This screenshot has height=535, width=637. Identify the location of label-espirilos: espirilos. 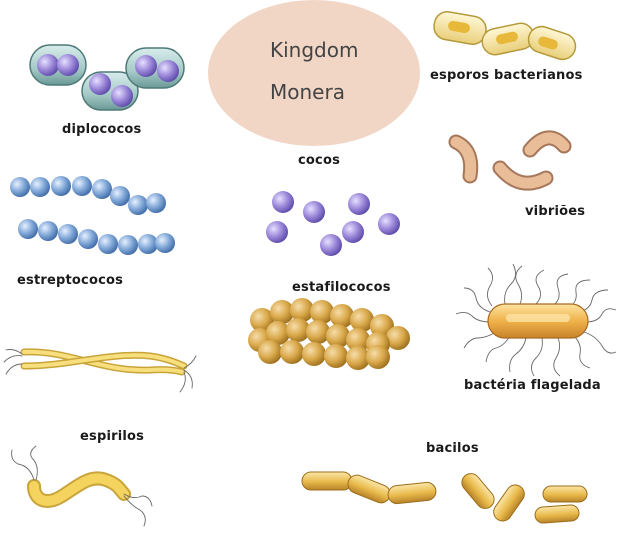
(112, 436).